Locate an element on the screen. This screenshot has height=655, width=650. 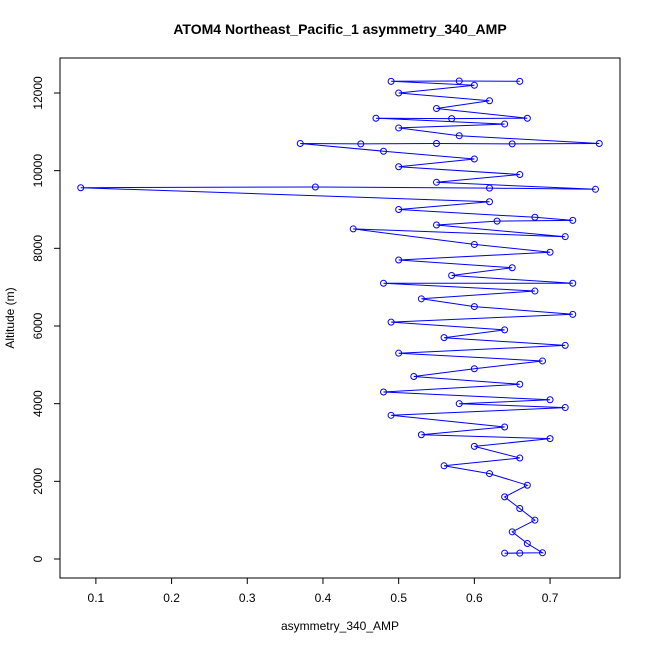
y-tick-label: 0 is located at coordinates (38, 558).